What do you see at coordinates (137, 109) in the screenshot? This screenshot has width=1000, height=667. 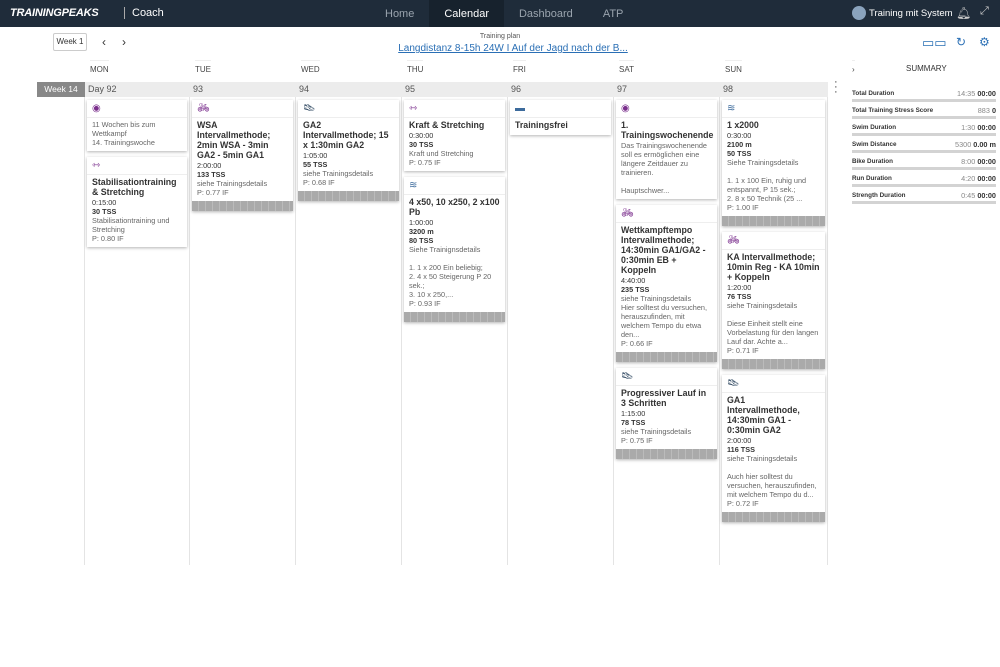 I see `event-icon: ◉` at bounding box center [137, 109].